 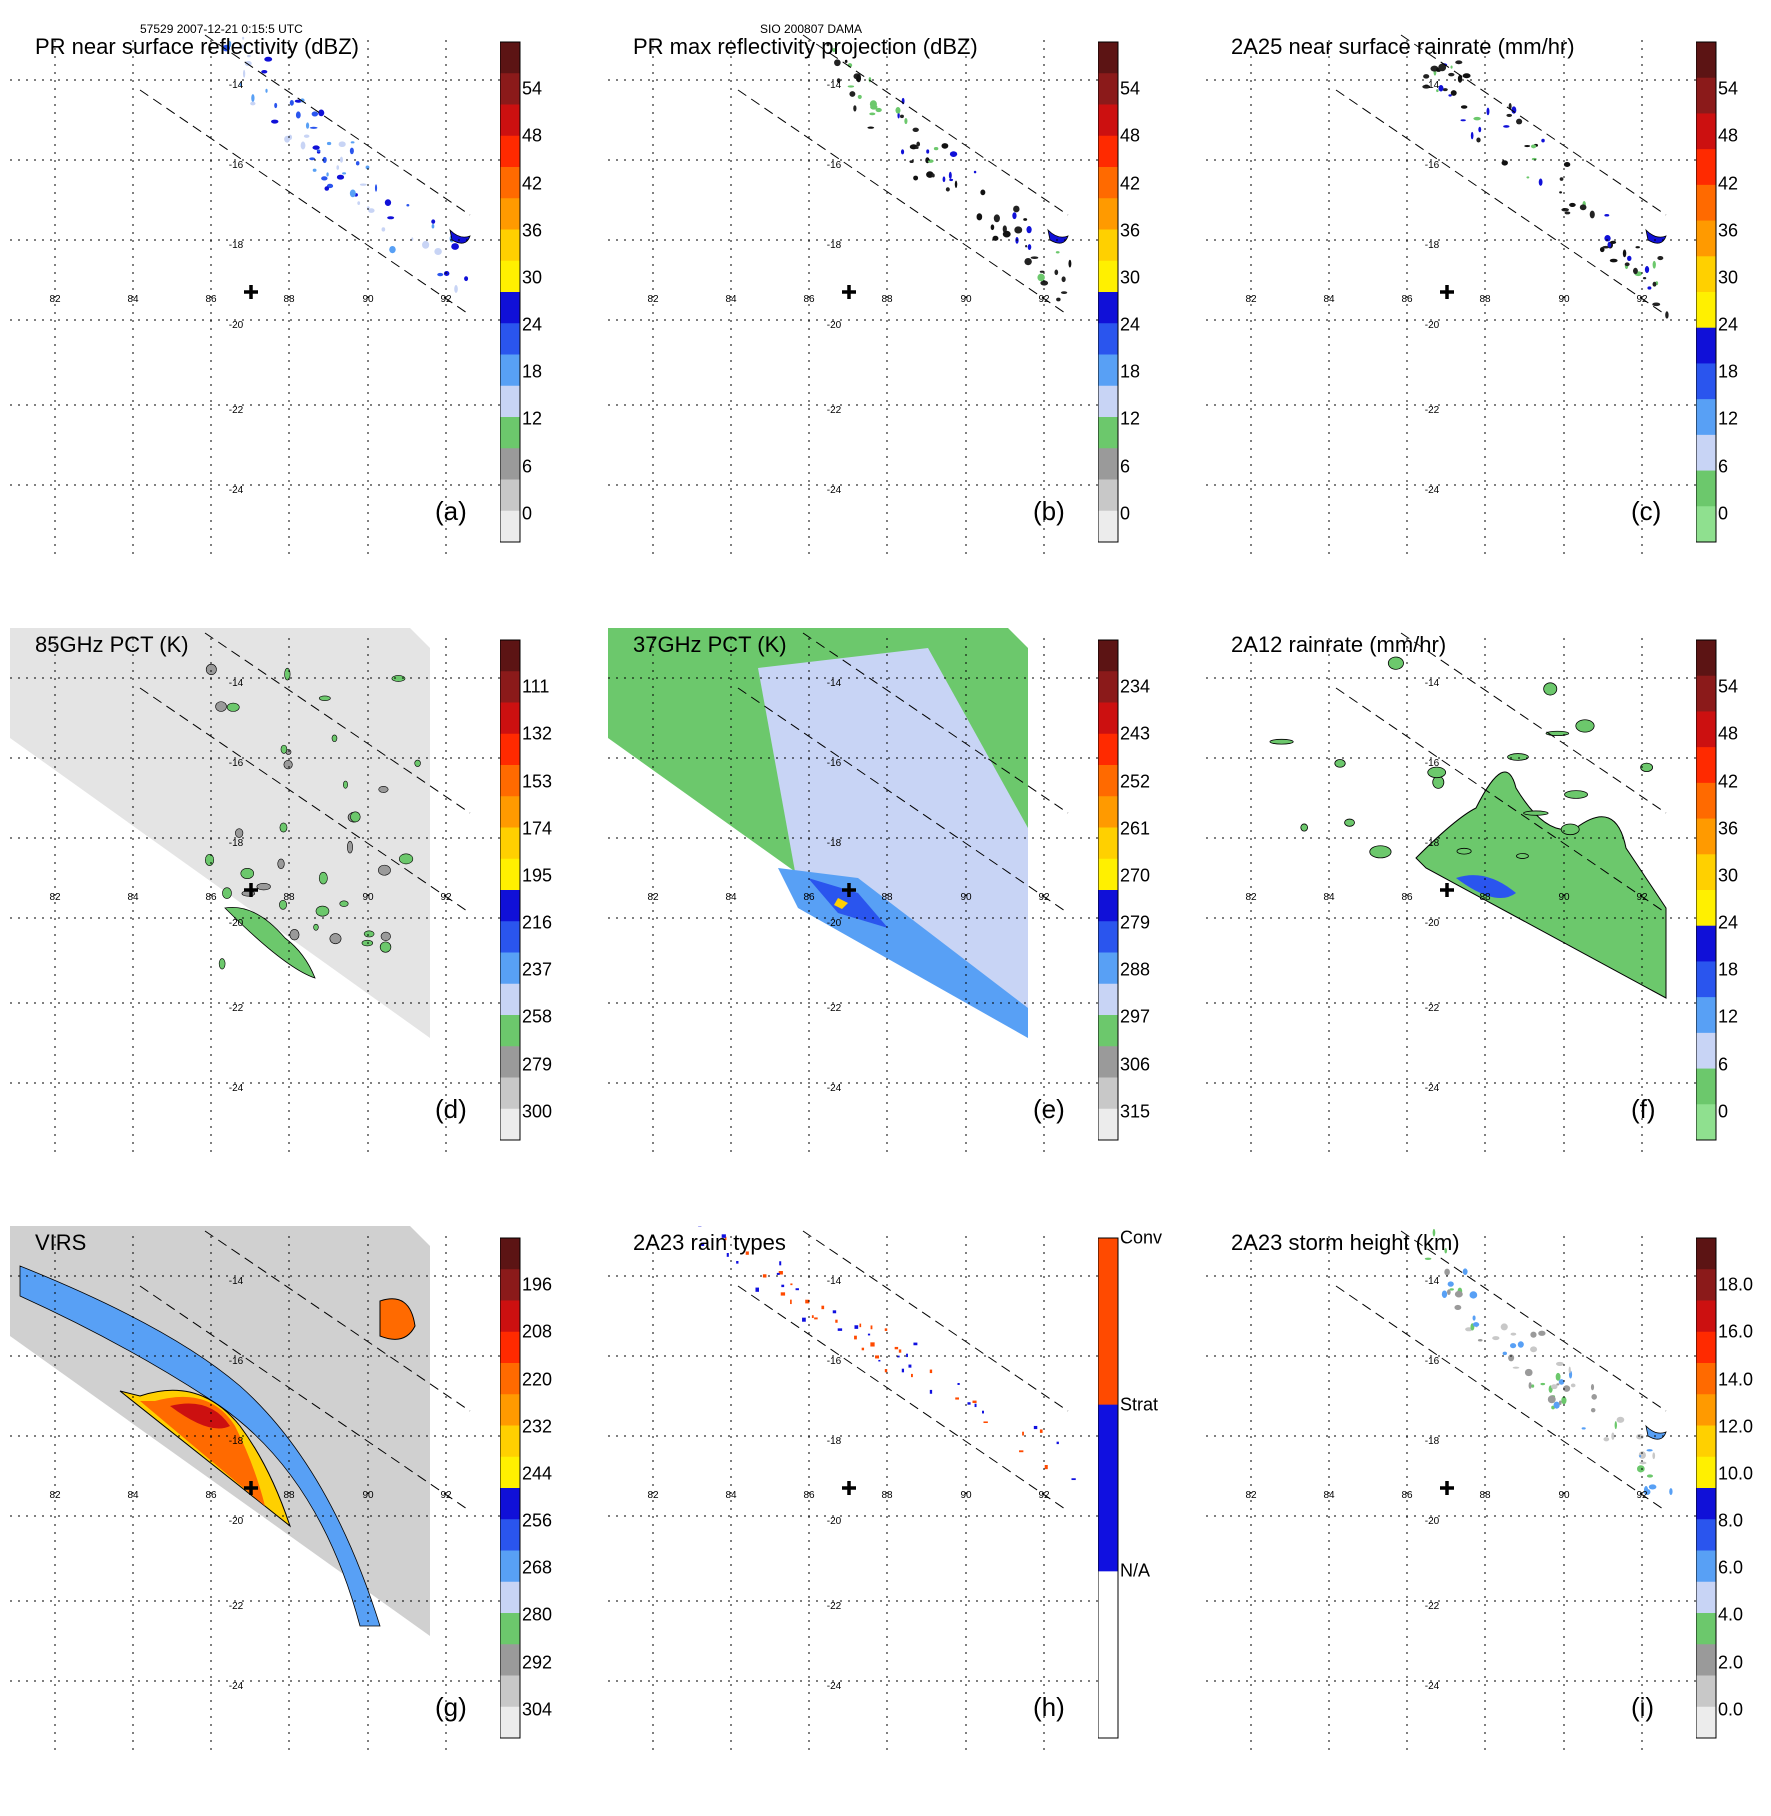 What do you see at coordinates (834, 1008) in the screenshot?
I see `lat-label: -22` at bounding box center [834, 1008].